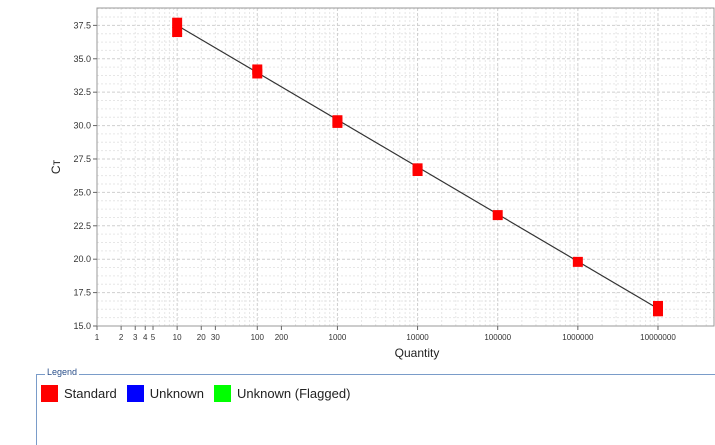 This screenshot has width=715, height=445. Describe the element at coordinates (293, 393) in the screenshot. I see `legend-label-unknown-flagged: Unknown (Flagged)` at that location.